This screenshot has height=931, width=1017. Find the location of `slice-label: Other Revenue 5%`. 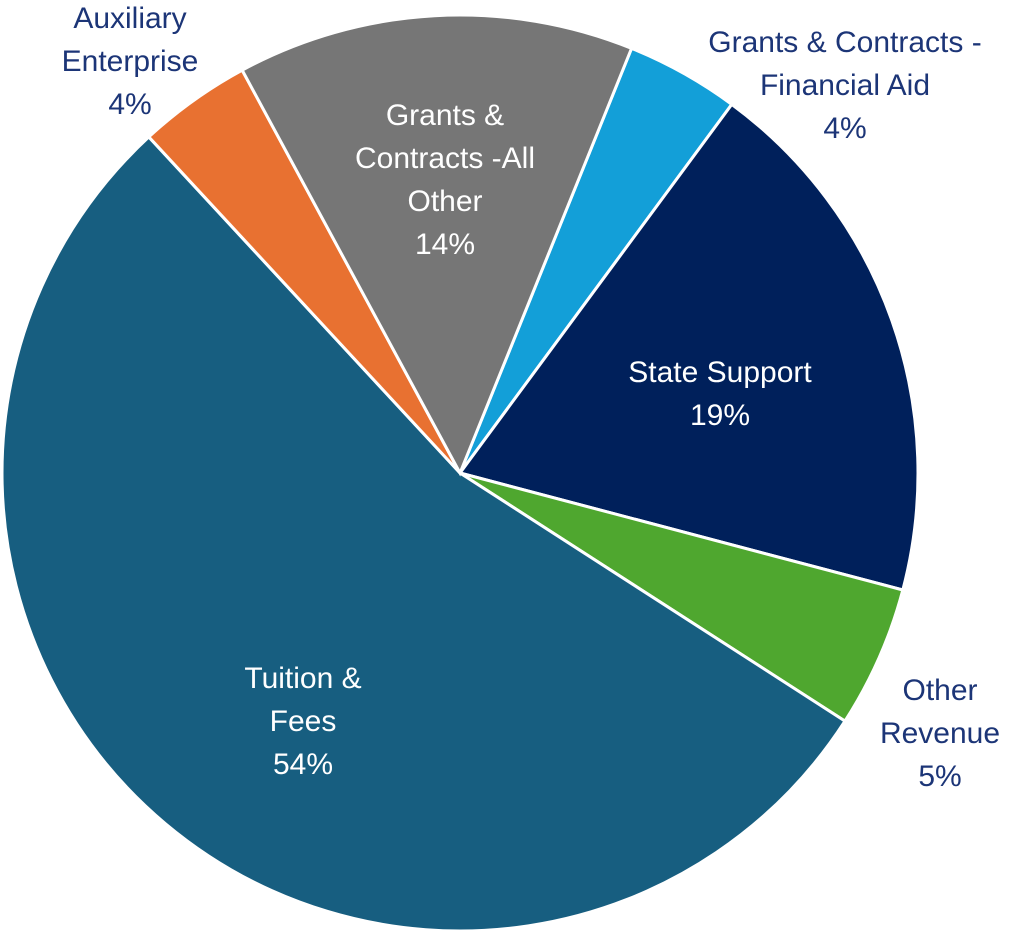

slice-label: Other Revenue 5% is located at coordinates (940, 733).